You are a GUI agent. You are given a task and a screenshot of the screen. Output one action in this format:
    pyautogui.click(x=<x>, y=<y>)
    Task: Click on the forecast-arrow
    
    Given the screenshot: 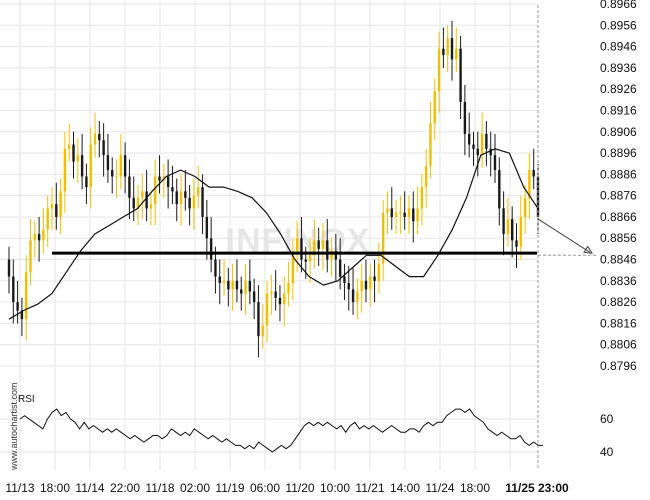 What is the action you would take?
    pyautogui.click(x=565, y=236)
    